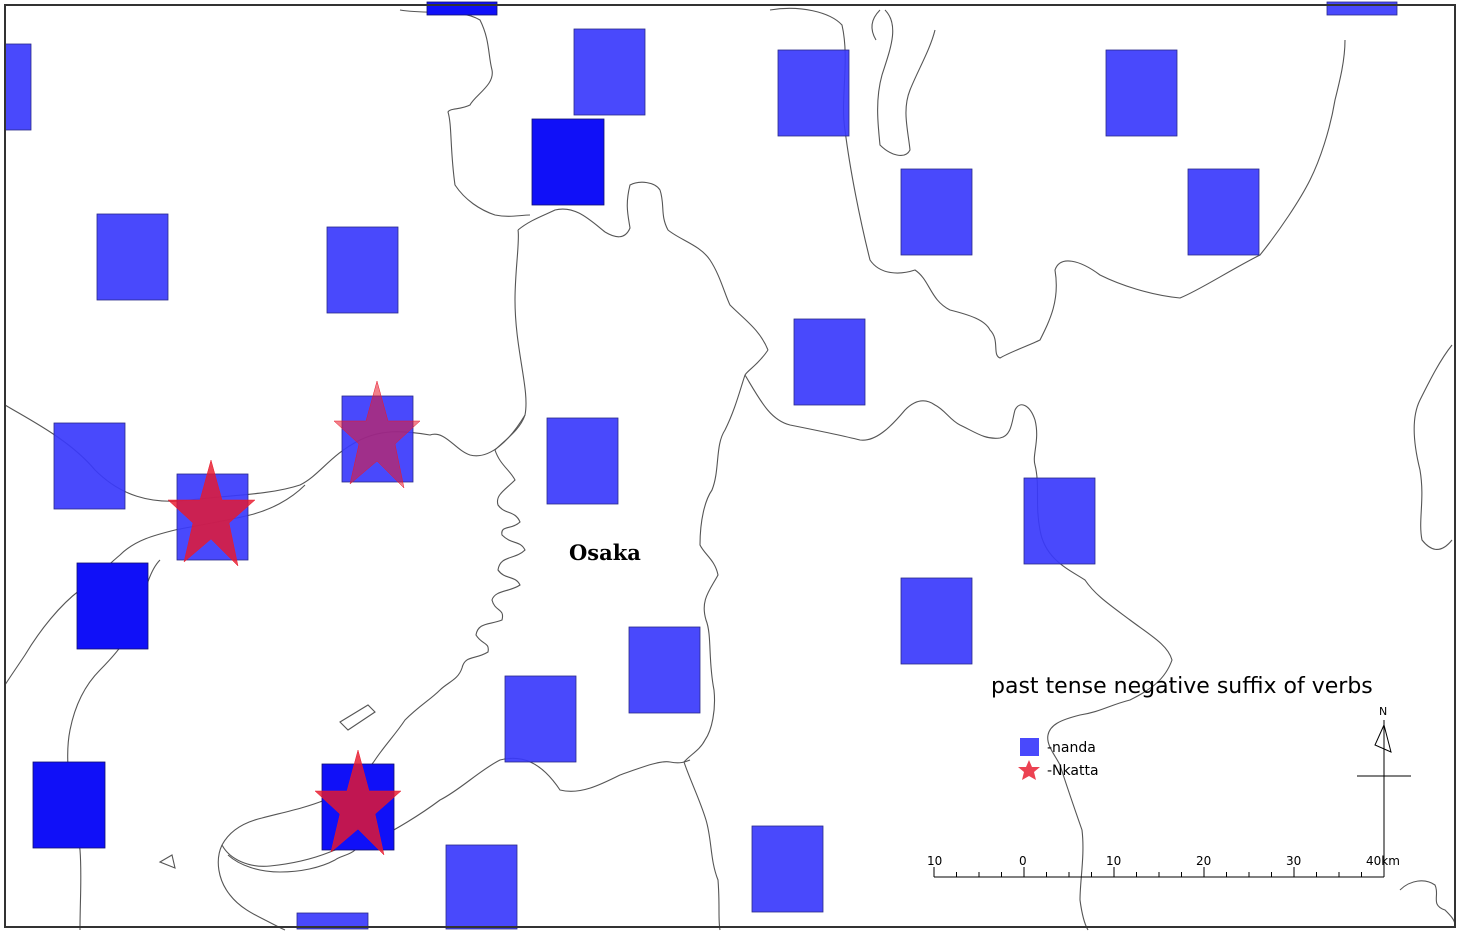 Image resolution: width=1458 pixels, height=931 pixels. Describe the element at coordinates (465, 113) in the screenshot. I see `boundary-north-central` at that location.